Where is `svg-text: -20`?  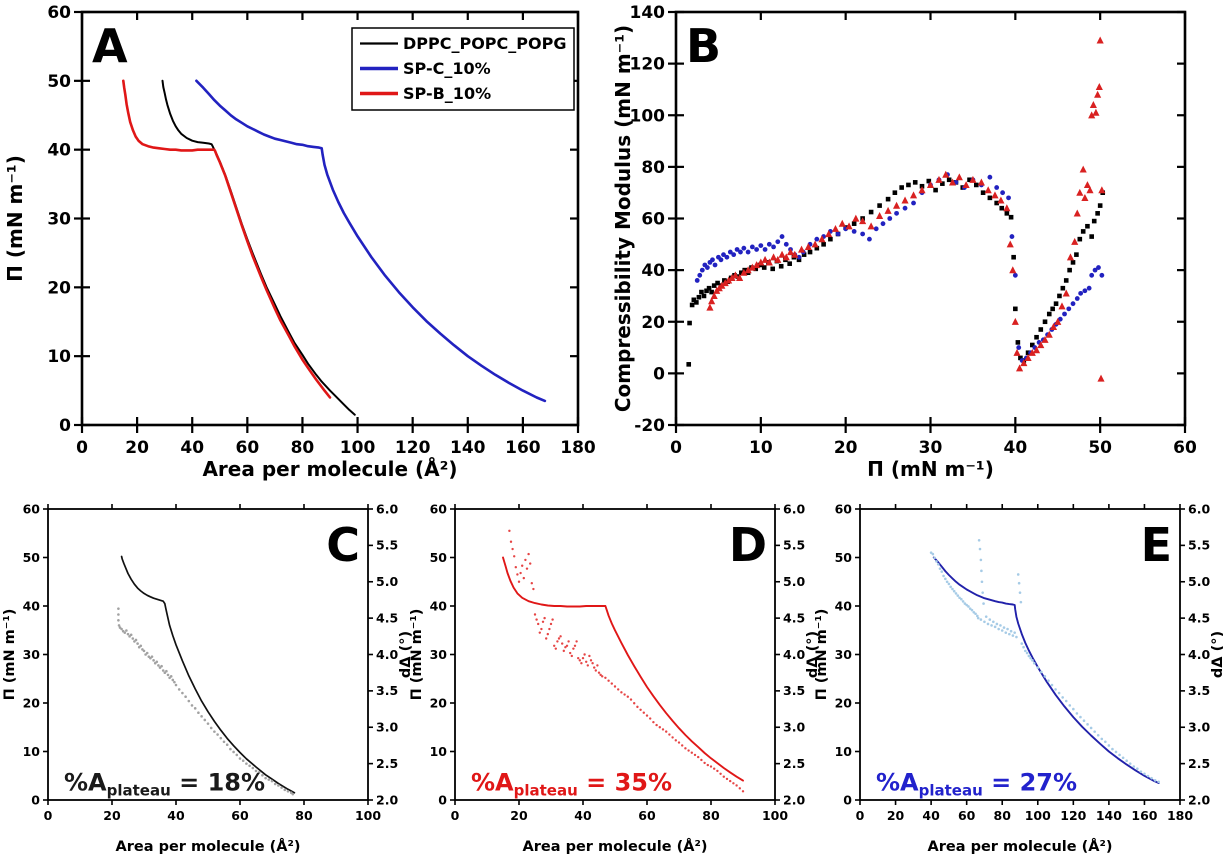 svg-text: -20 is located at coordinates (649, 426).